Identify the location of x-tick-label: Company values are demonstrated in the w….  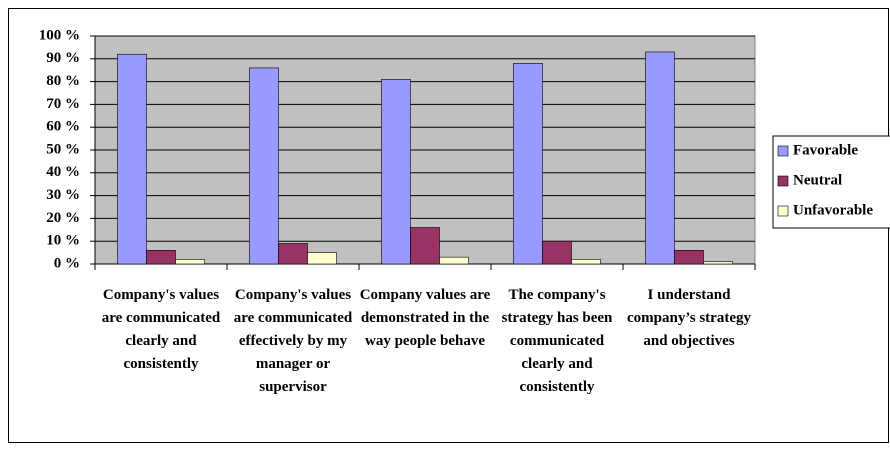
(425, 318).